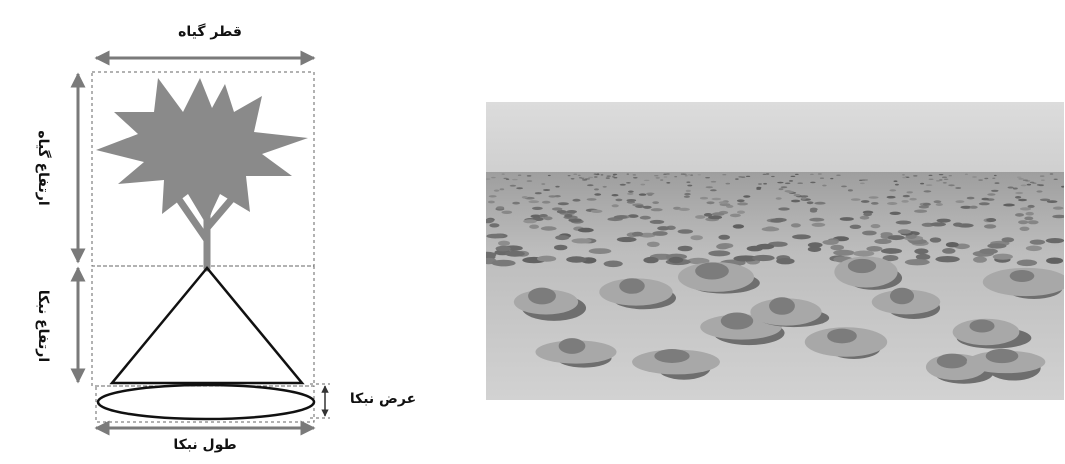 The width and height of the screenshot is (1065, 464). I want to click on base-bounding-box, so click(205, 404).